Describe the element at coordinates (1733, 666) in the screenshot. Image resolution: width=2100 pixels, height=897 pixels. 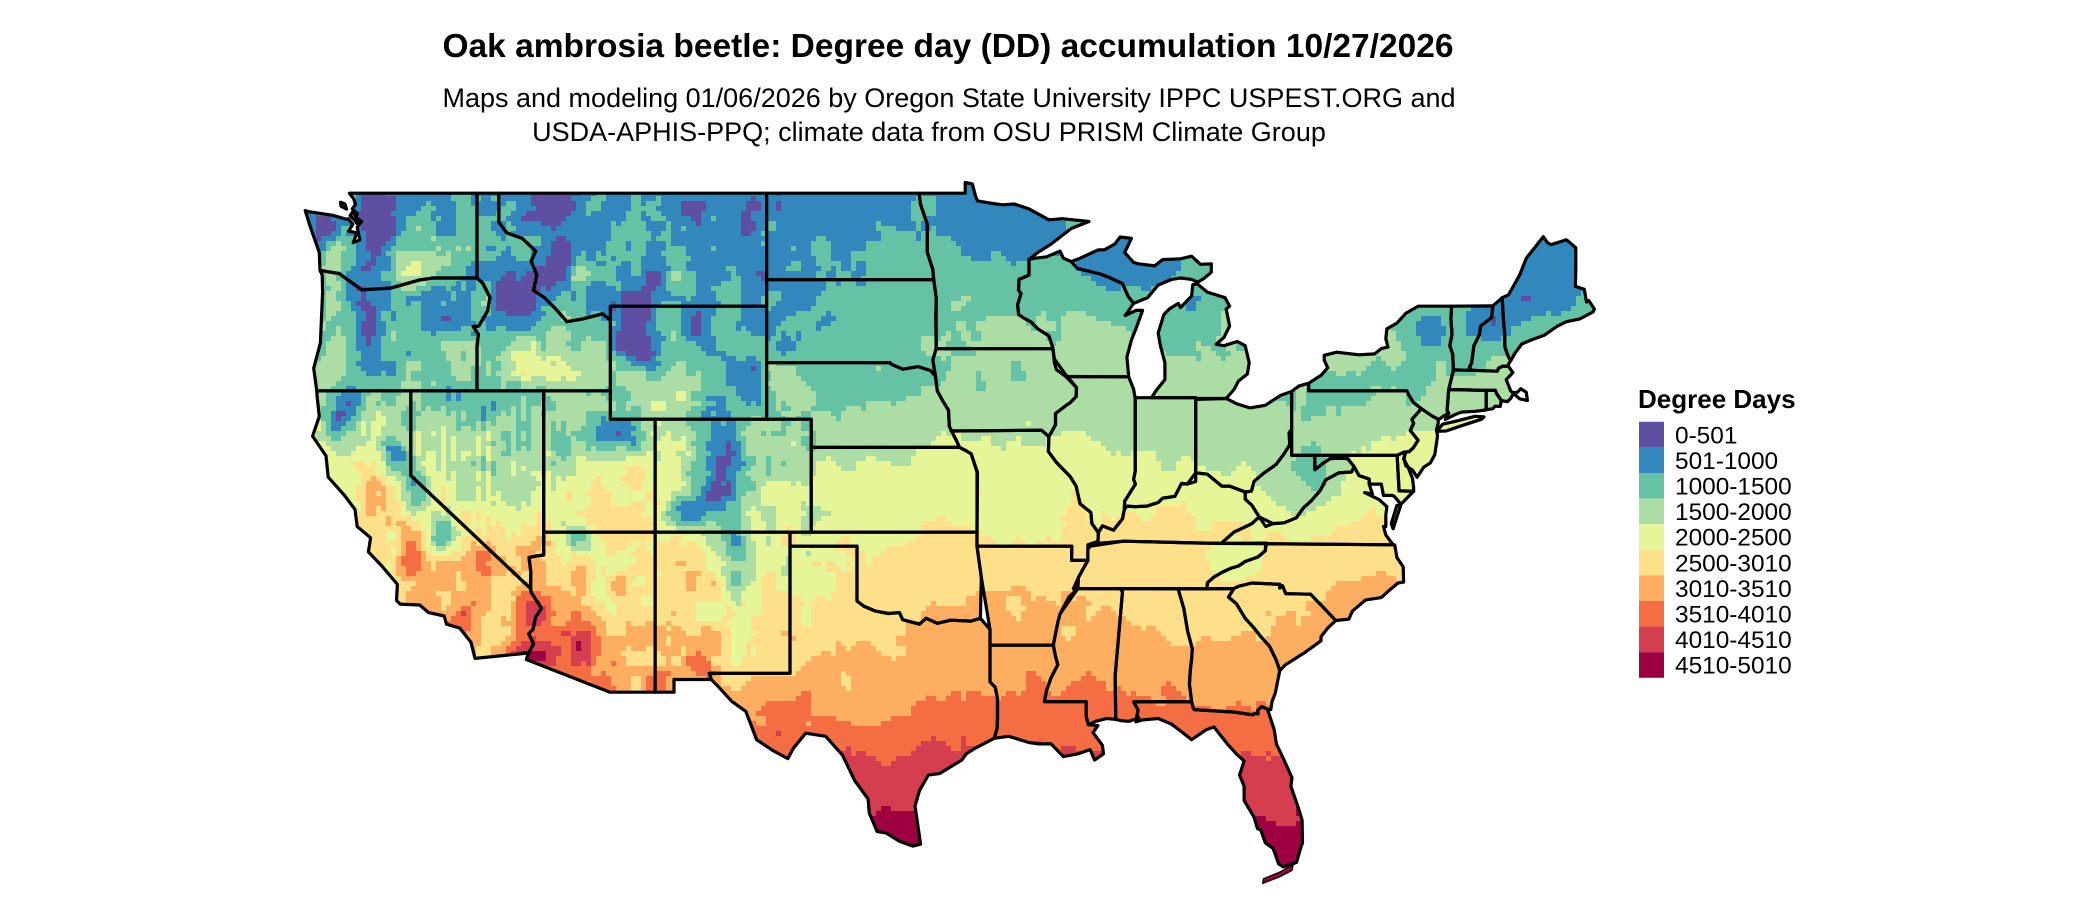
I see `svg-text: 4510-5010` at that location.